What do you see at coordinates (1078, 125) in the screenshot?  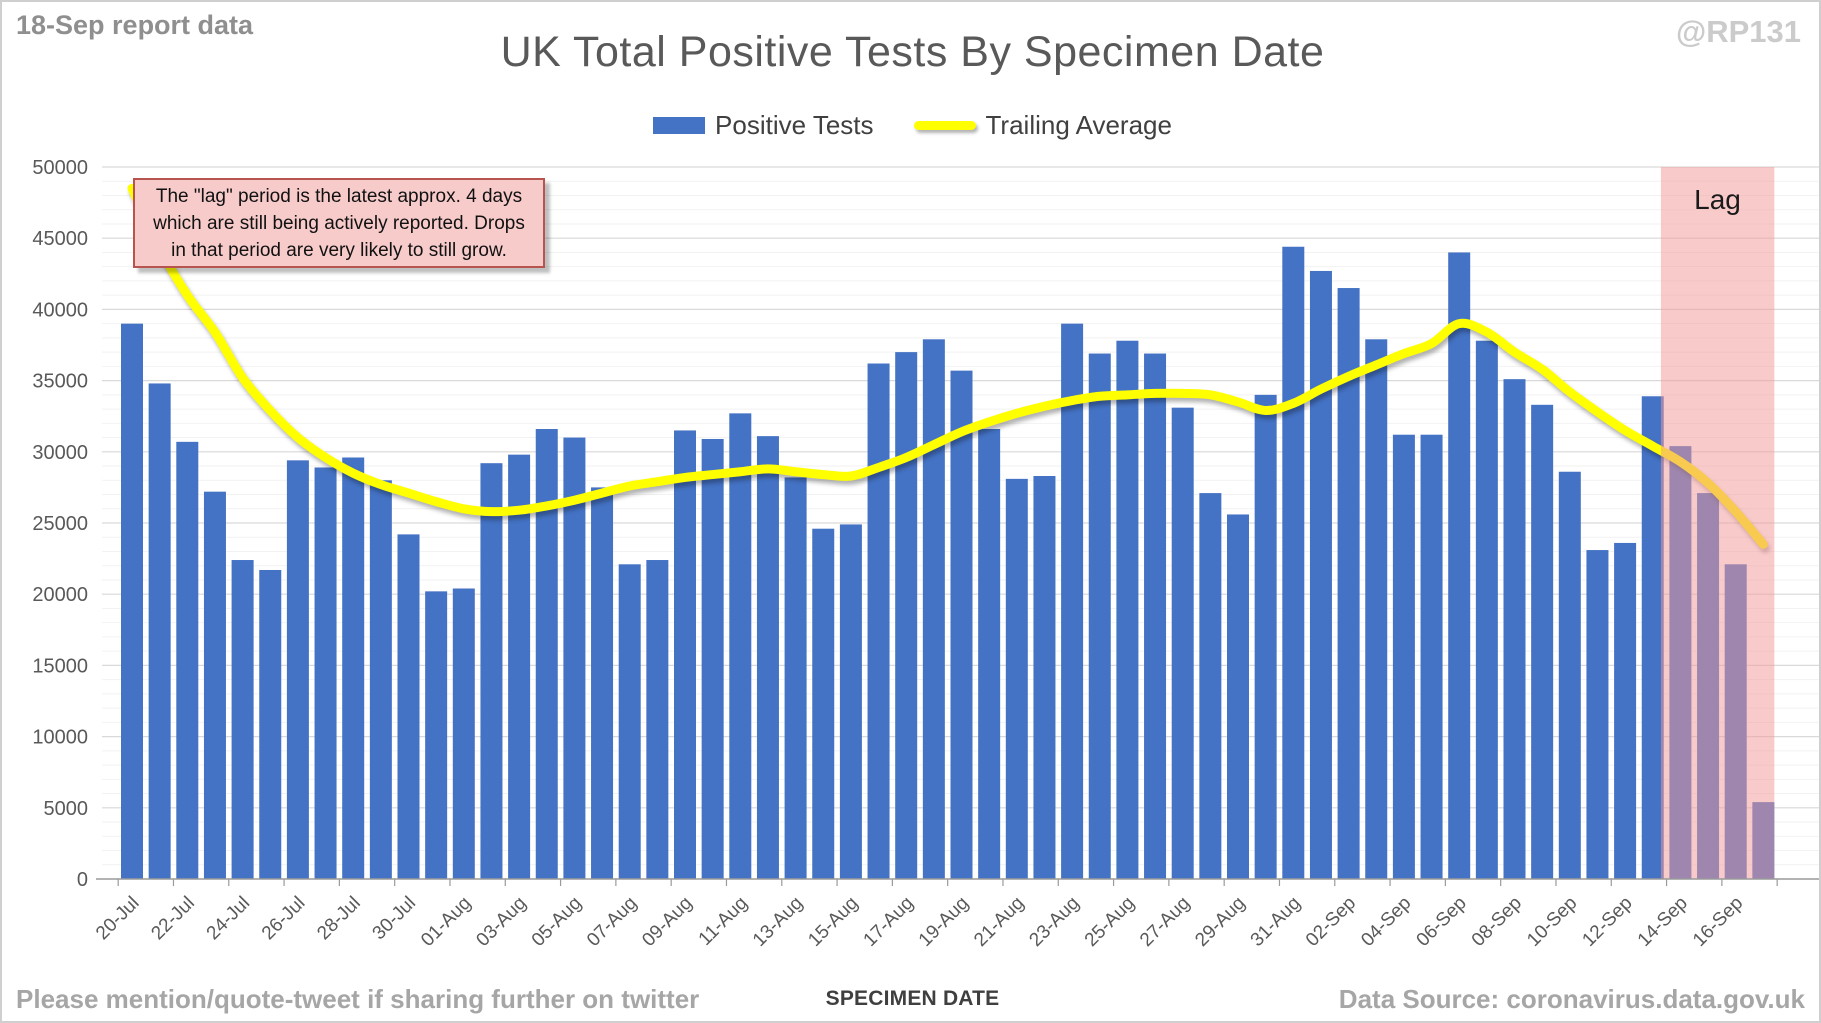 I see `legend-label: Trailing Average` at bounding box center [1078, 125].